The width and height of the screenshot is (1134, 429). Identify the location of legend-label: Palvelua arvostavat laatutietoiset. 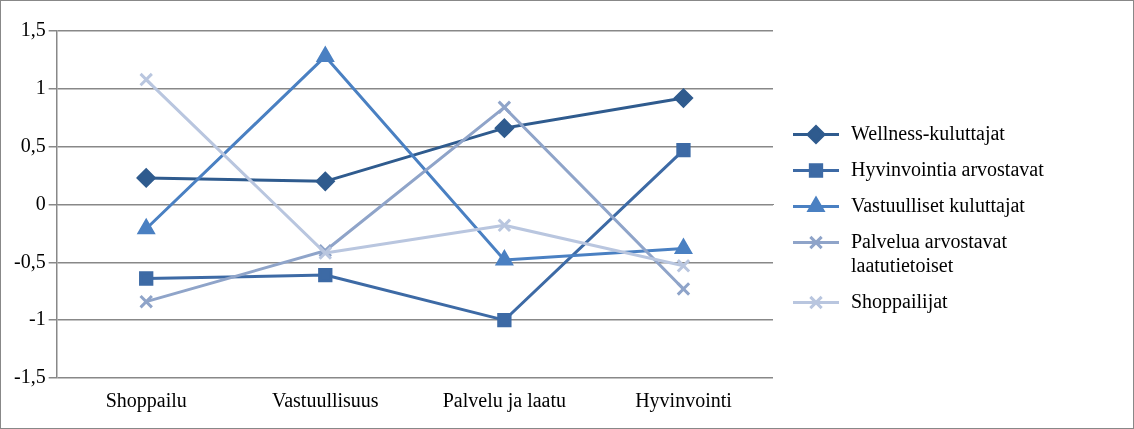
(929, 252).